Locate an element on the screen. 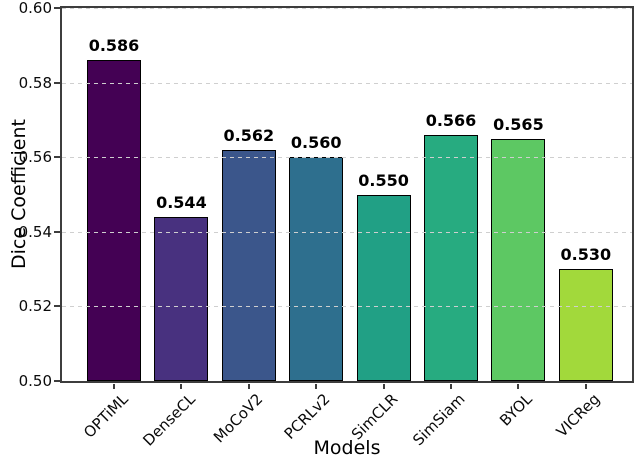 The image size is (640, 466). x-tick-label: SimSiam is located at coordinates (439, 420).